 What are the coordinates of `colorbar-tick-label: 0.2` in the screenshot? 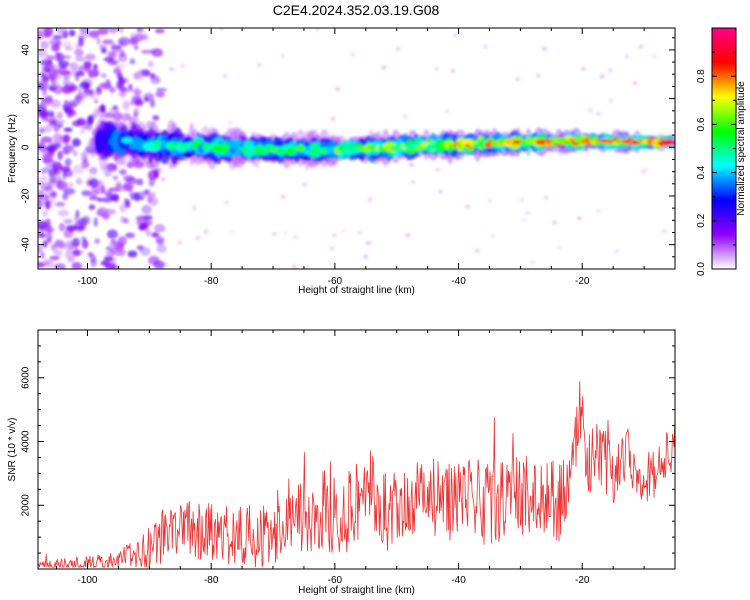 It's located at (701, 220).